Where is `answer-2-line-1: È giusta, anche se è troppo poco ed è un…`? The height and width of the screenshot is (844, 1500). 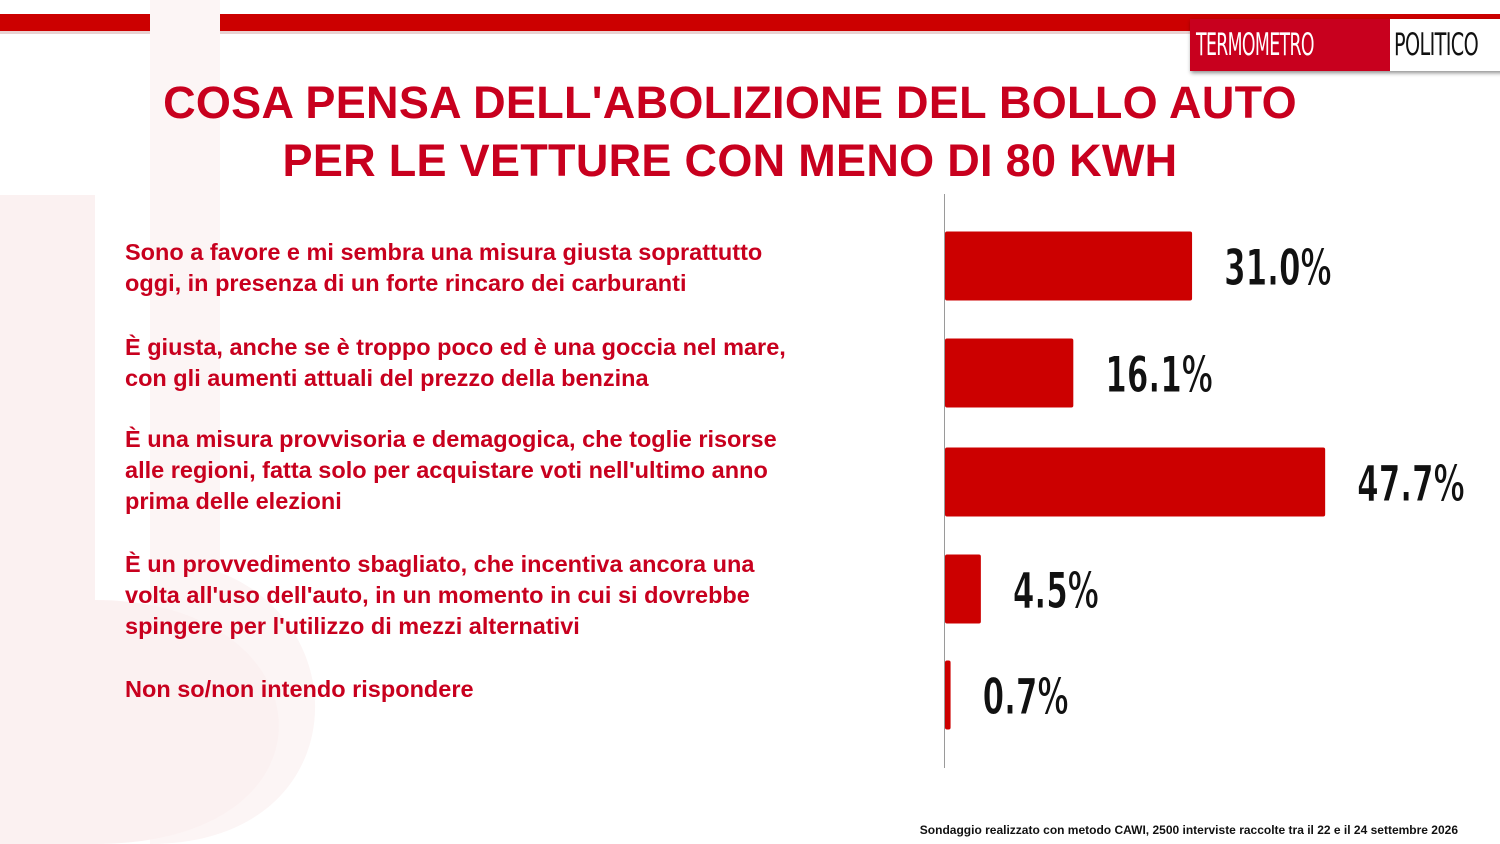 answer-2-line-1: È giusta, anche se è troppo poco ed è un… is located at coordinates (455, 347).